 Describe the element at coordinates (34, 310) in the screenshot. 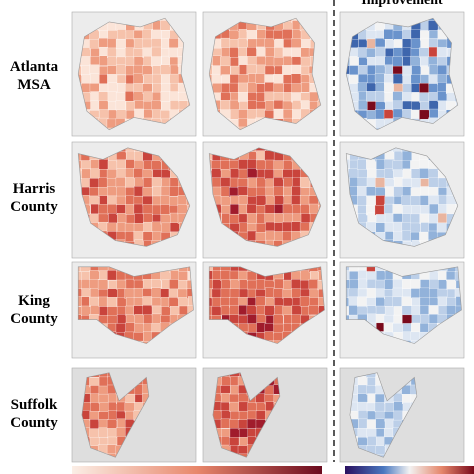

I see `row-label: King County` at that location.